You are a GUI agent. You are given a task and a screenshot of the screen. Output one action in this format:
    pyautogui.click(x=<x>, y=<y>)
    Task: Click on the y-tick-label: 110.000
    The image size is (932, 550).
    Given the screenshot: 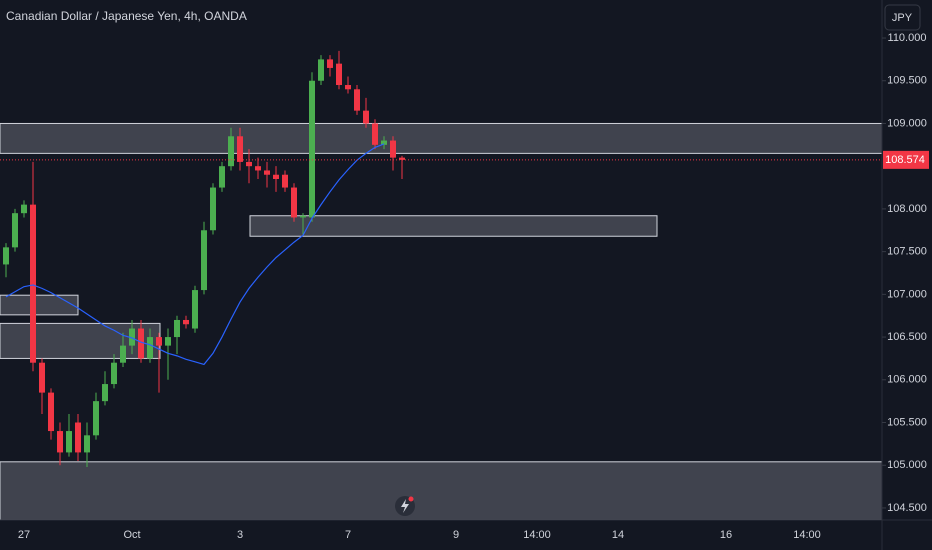 What is the action you would take?
    pyautogui.click(x=907, y=38)
    